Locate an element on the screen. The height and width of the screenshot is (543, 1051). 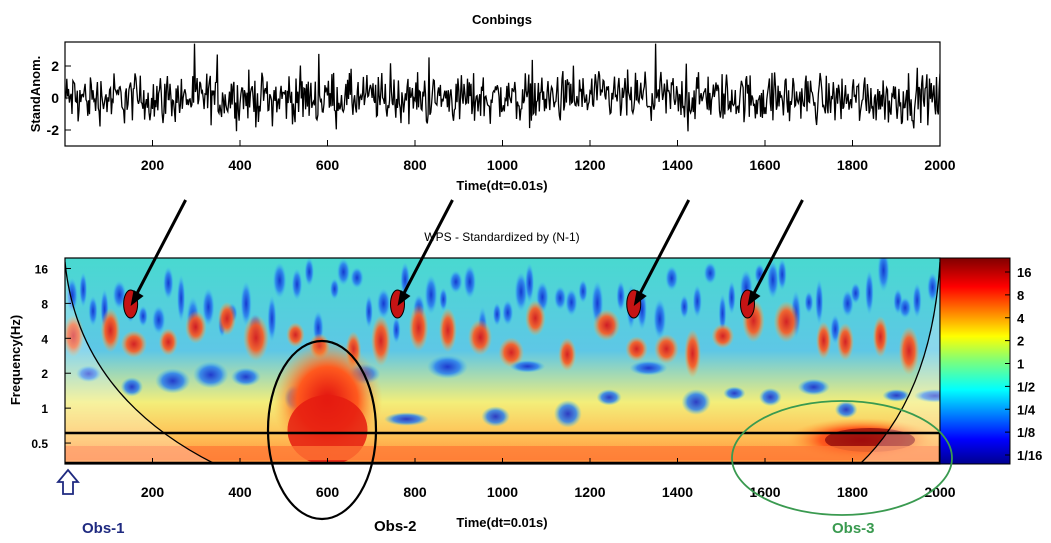
ts-xlabel: Time(dt=0.01s) is located at coordinates (501, 185).